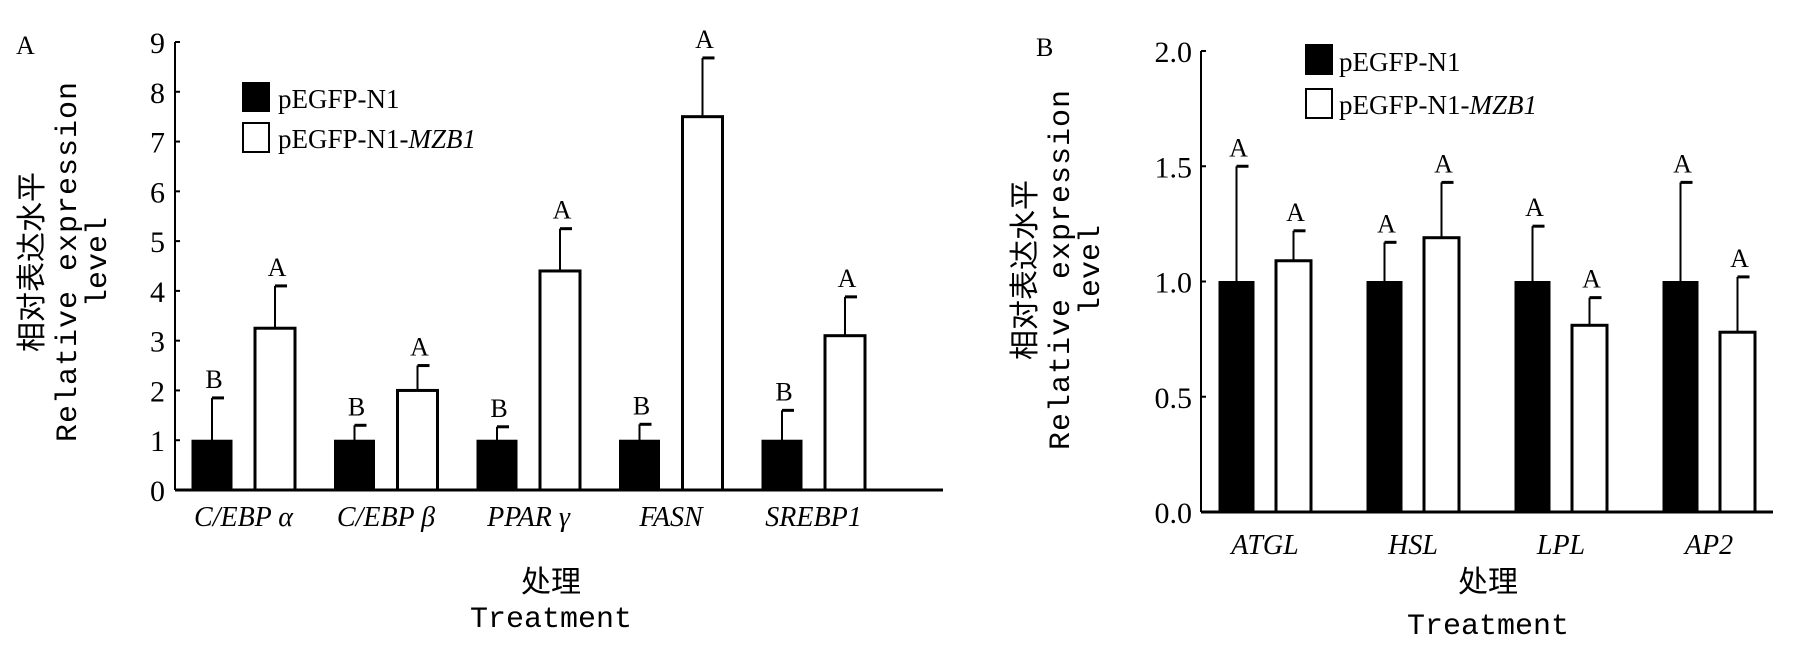 This screenshot has width=1794, height=653. Describe the element at coordinates (157, 43) in the screenshot. I see `y-tick-label: 9` at that location.